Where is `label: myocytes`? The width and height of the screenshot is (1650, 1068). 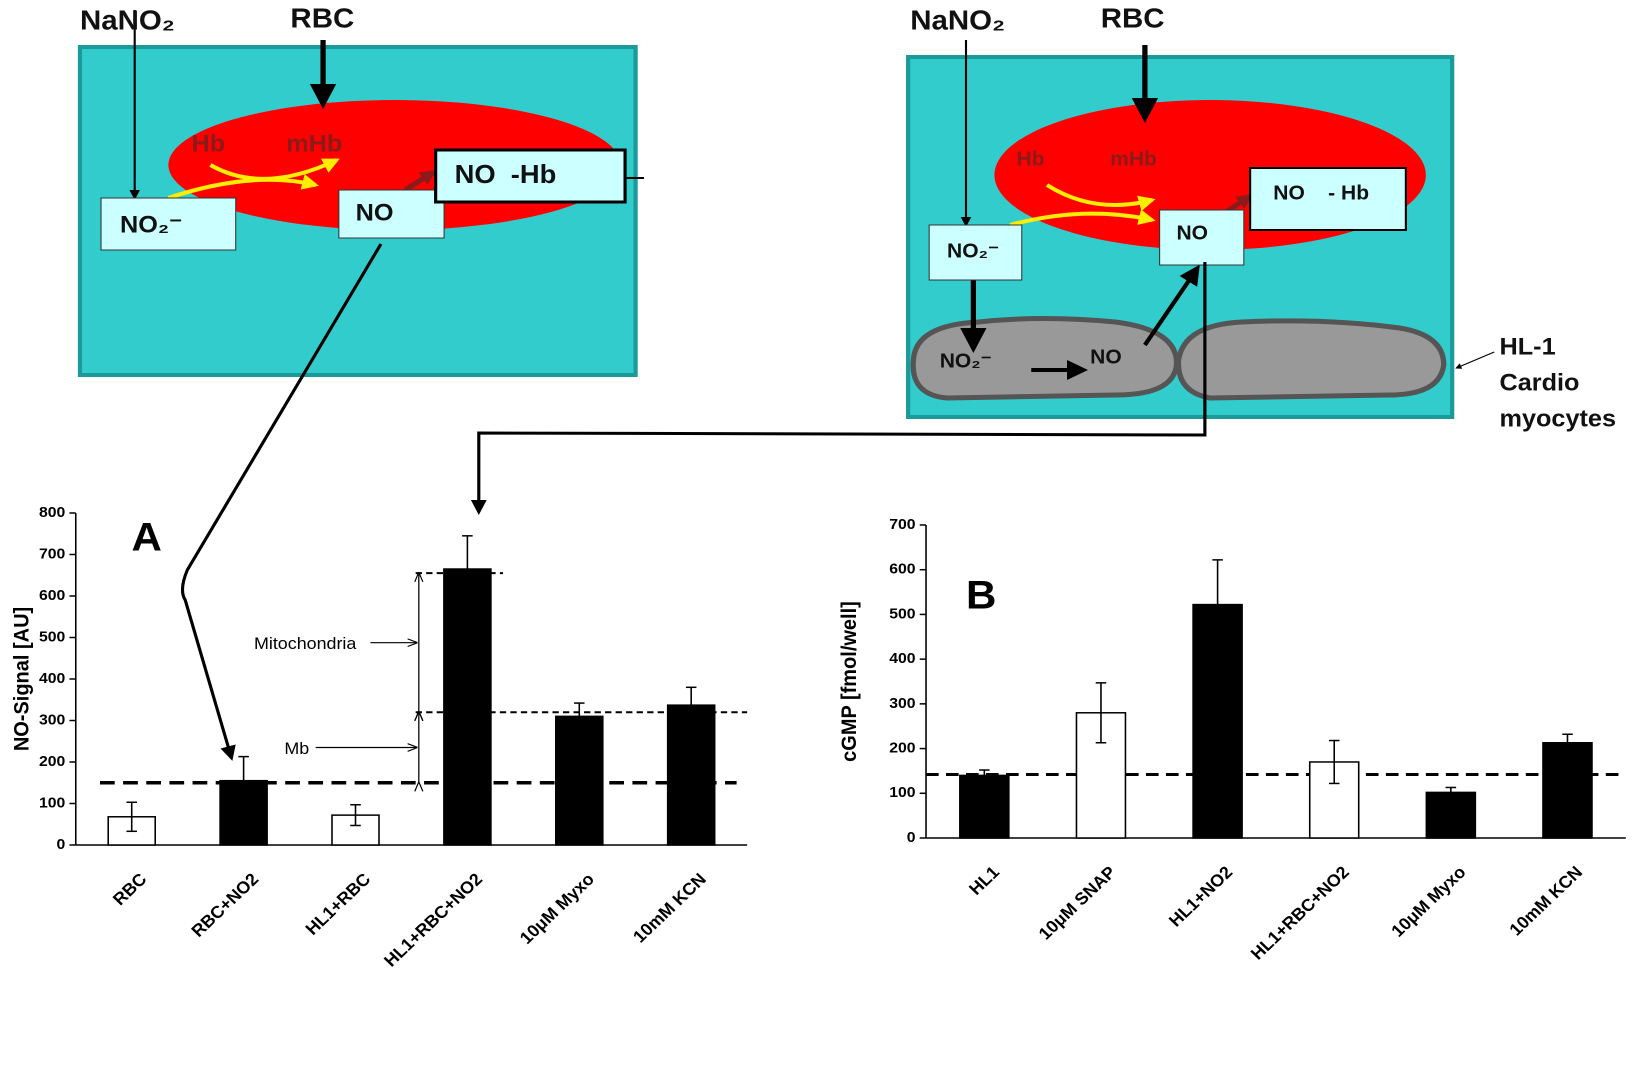 label: myocytes is located at coordinates (1558, 419).